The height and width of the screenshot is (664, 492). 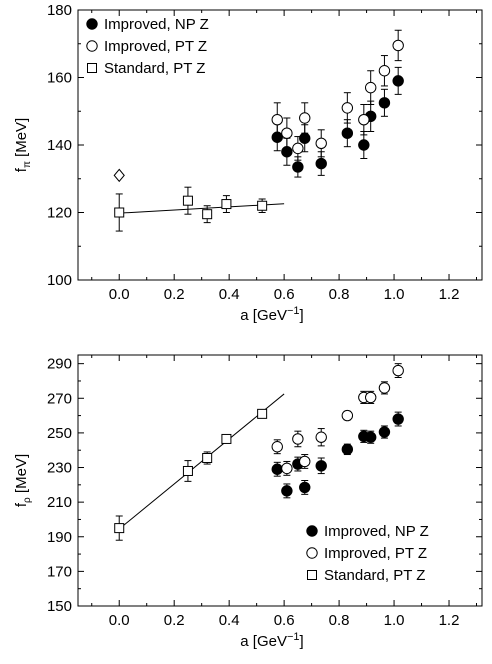 What do you see at coordinates (374, 575) in the screenshot?
I see `legend-label: Standard, PT Z` at bounding box center [374, 575].